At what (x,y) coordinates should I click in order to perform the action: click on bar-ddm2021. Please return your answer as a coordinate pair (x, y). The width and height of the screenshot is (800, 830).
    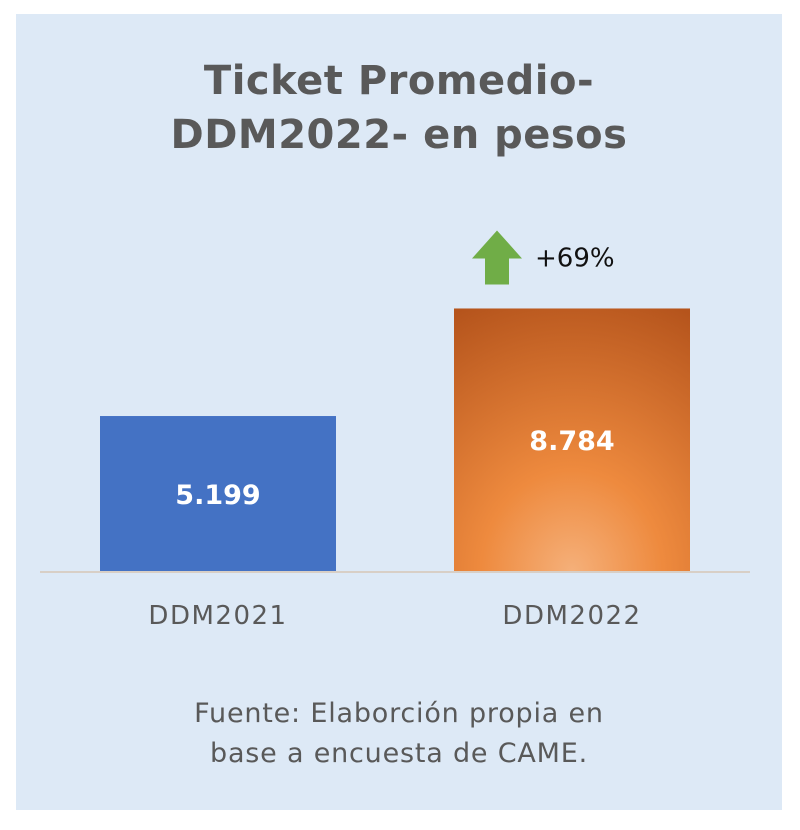
    Looking at the image, I should click on (218, 494).